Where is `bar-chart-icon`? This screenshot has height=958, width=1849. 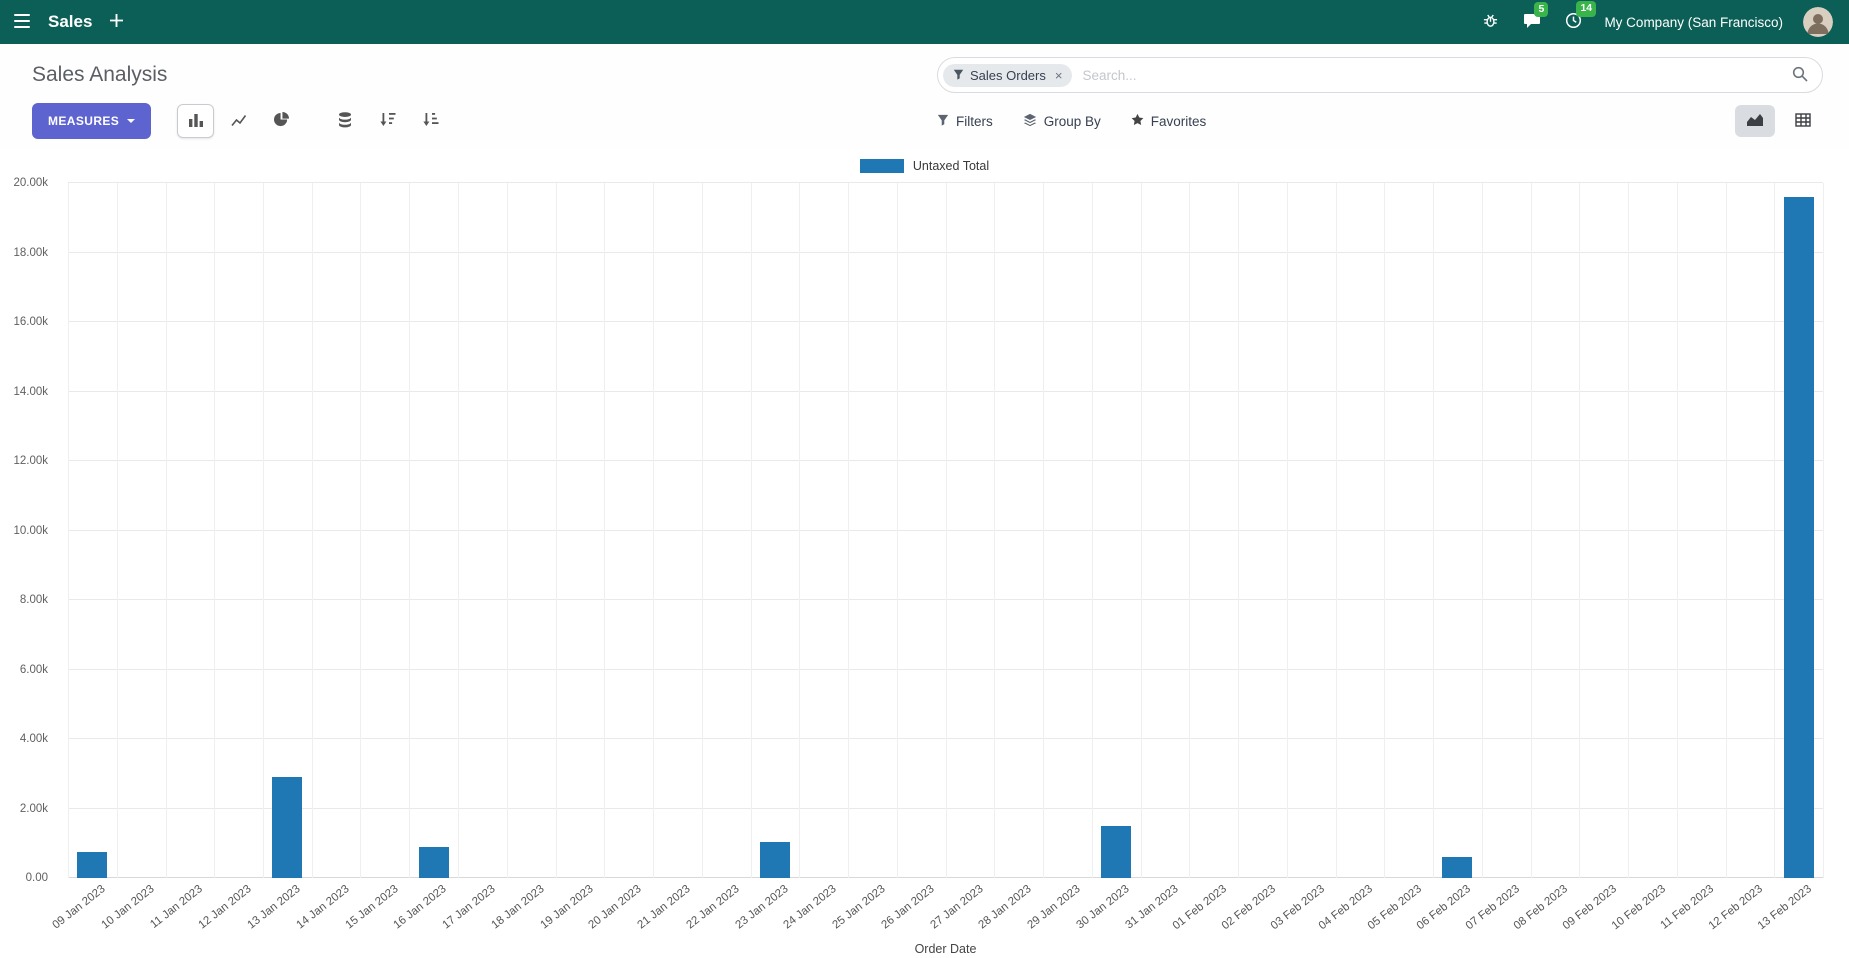 bar-chart-icon is located at coordinates (196, 121).